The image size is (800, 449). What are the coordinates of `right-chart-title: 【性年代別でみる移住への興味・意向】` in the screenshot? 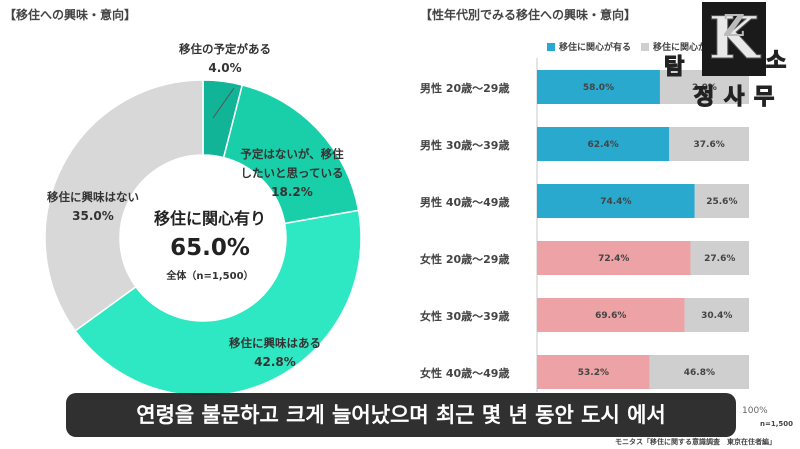 It's located at (528, 15).